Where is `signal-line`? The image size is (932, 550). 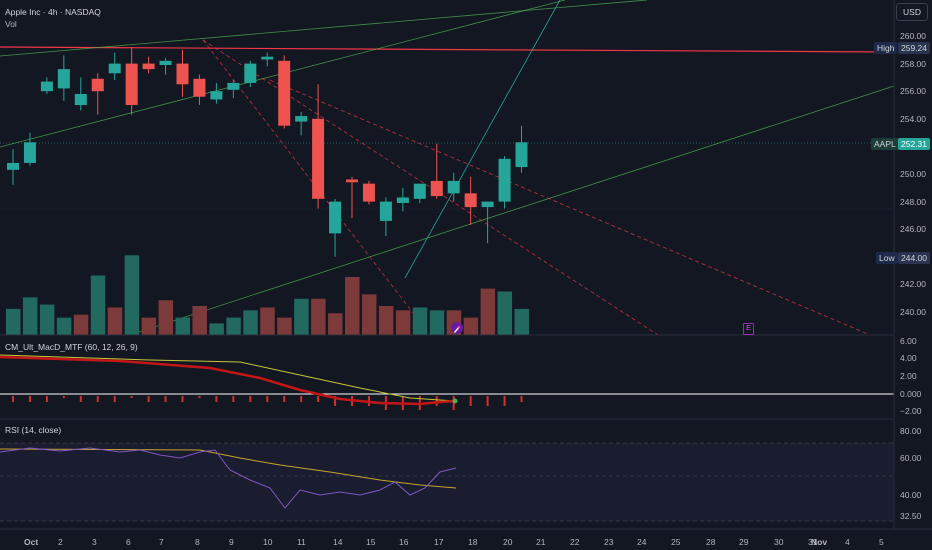 signal-line is located at coordinates (228, 378).